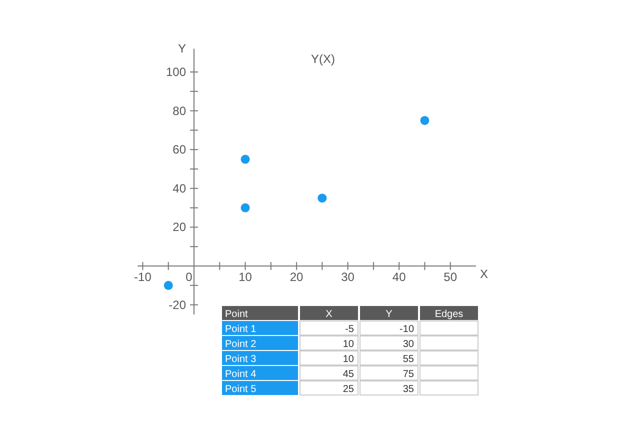  I want to click on y-tick-label: 80, so click(179, 111).